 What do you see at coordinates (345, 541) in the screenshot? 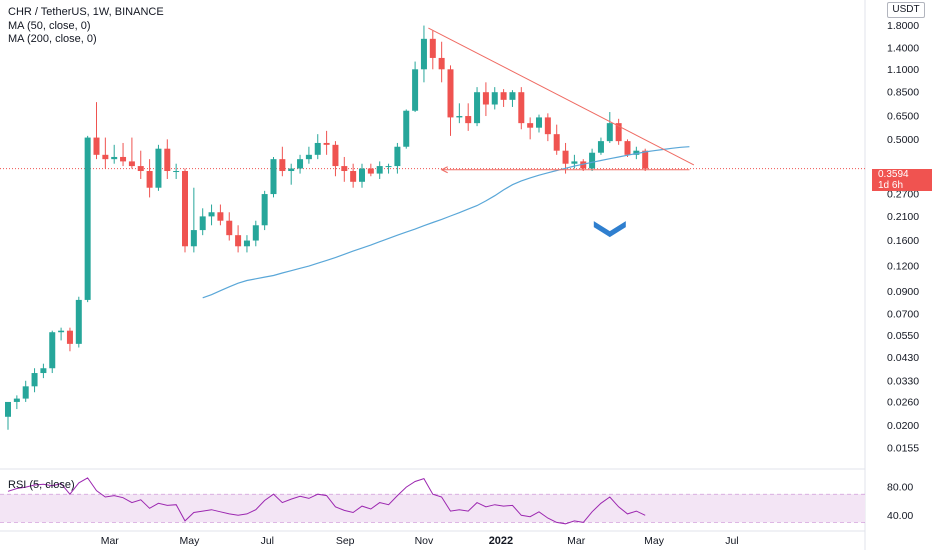
I see `time-tick-label: Sep` at bounding box center [345, 541].